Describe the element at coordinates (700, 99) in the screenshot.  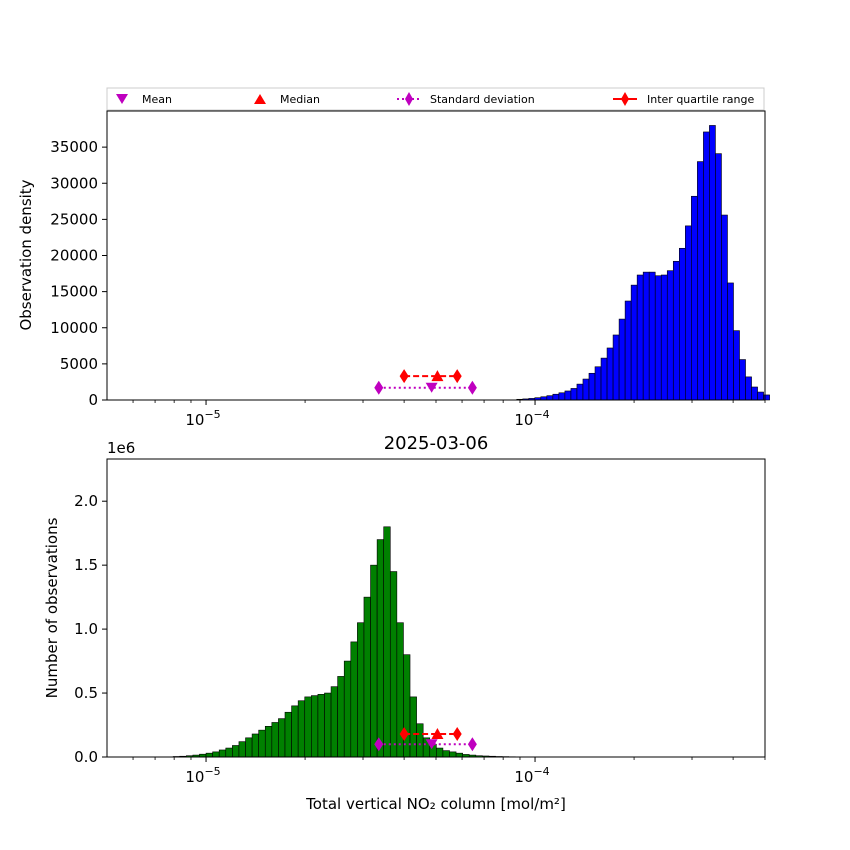
I see `legend-iqr-label: Inter quartile range` at that location.